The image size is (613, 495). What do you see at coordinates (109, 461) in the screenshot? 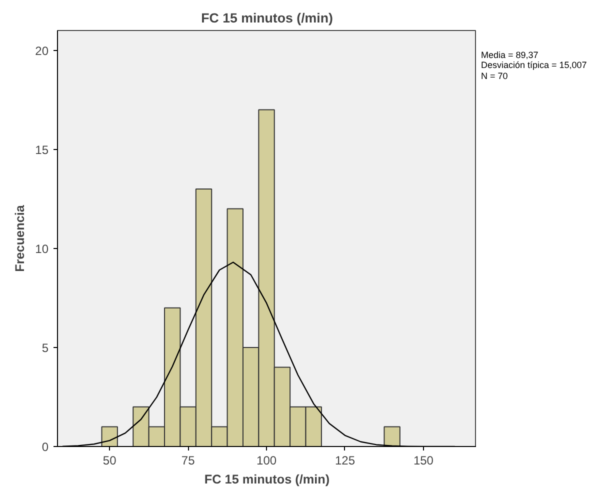
I see `x-tick-label: 50` at bounding box center [109, 461].